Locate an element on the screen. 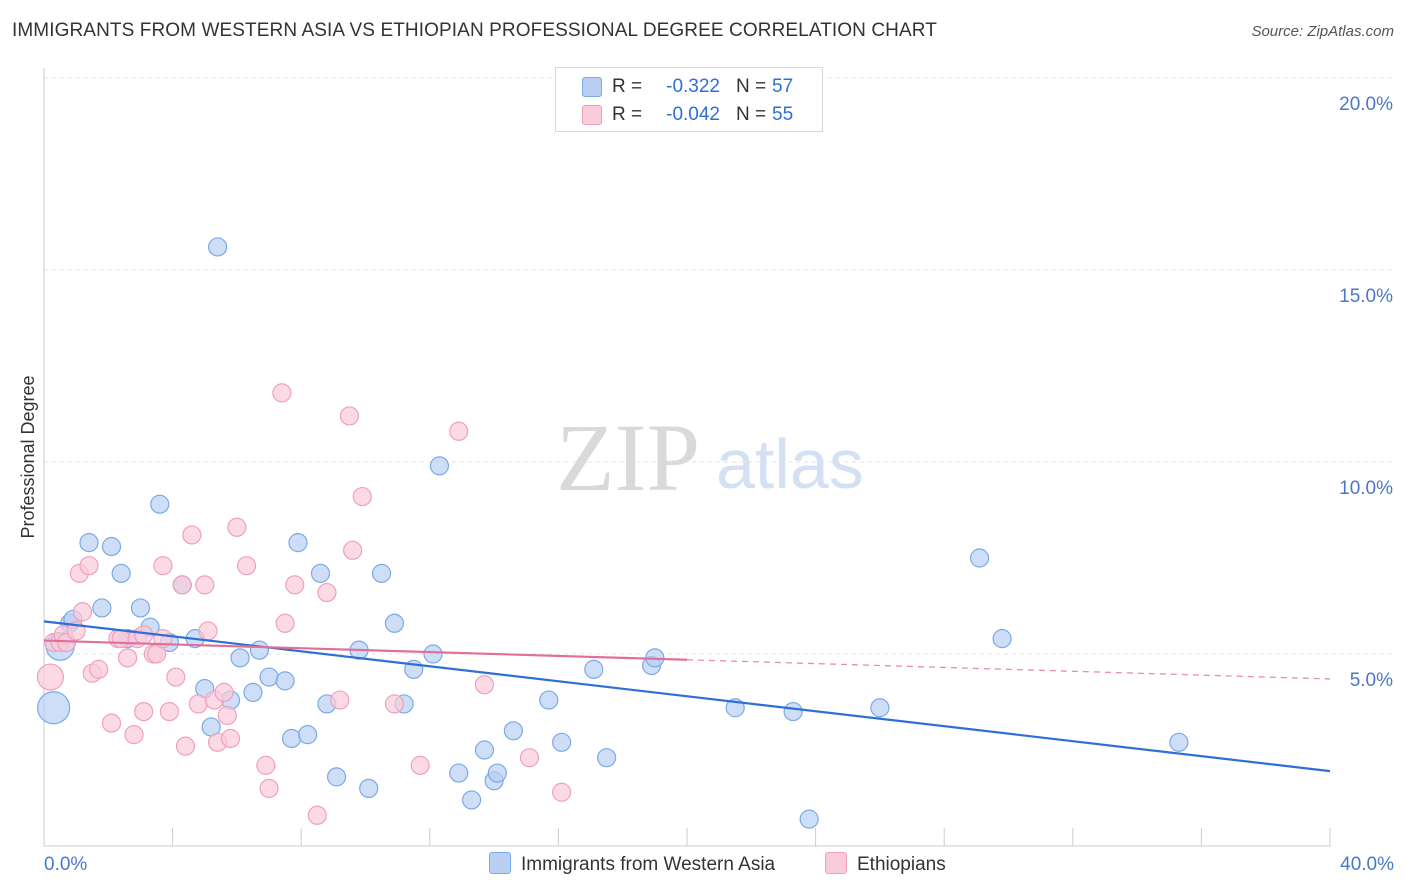  legend-item-ethiopians: Ethiopians is located at coordinates (885, 864).